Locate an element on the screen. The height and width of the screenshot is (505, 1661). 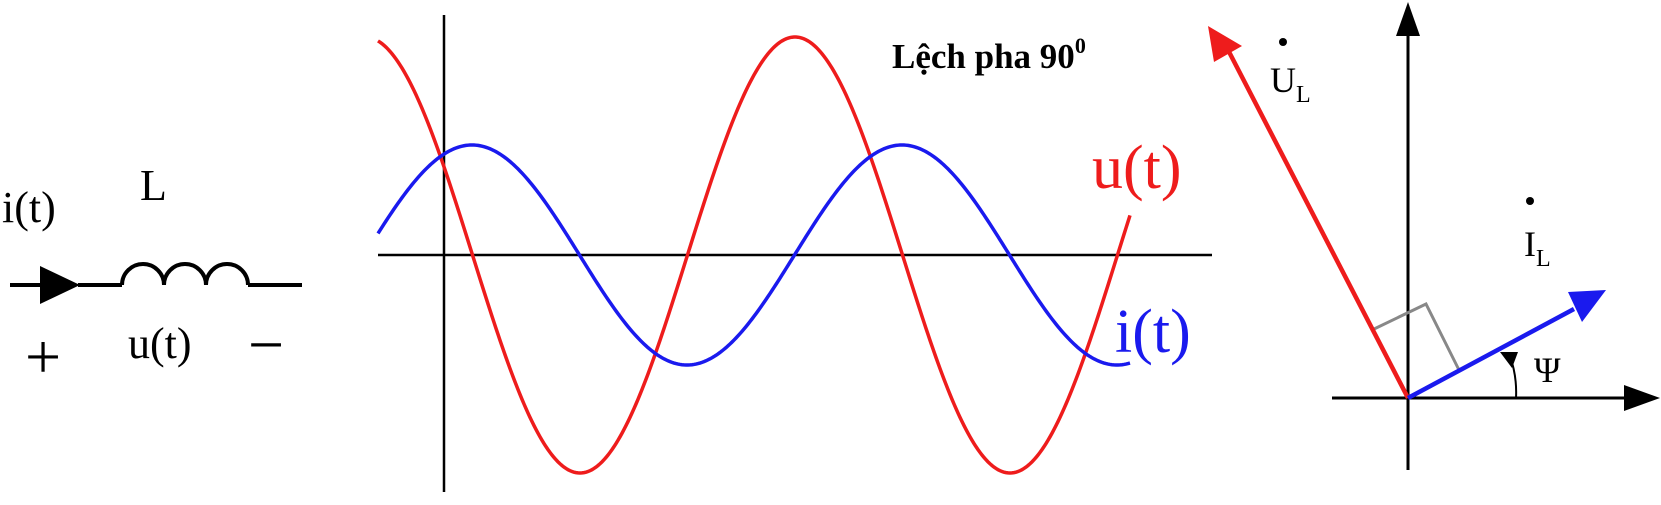
phase-shift-title-main: Lệch pha 90 is located at coordinates (983, 56).